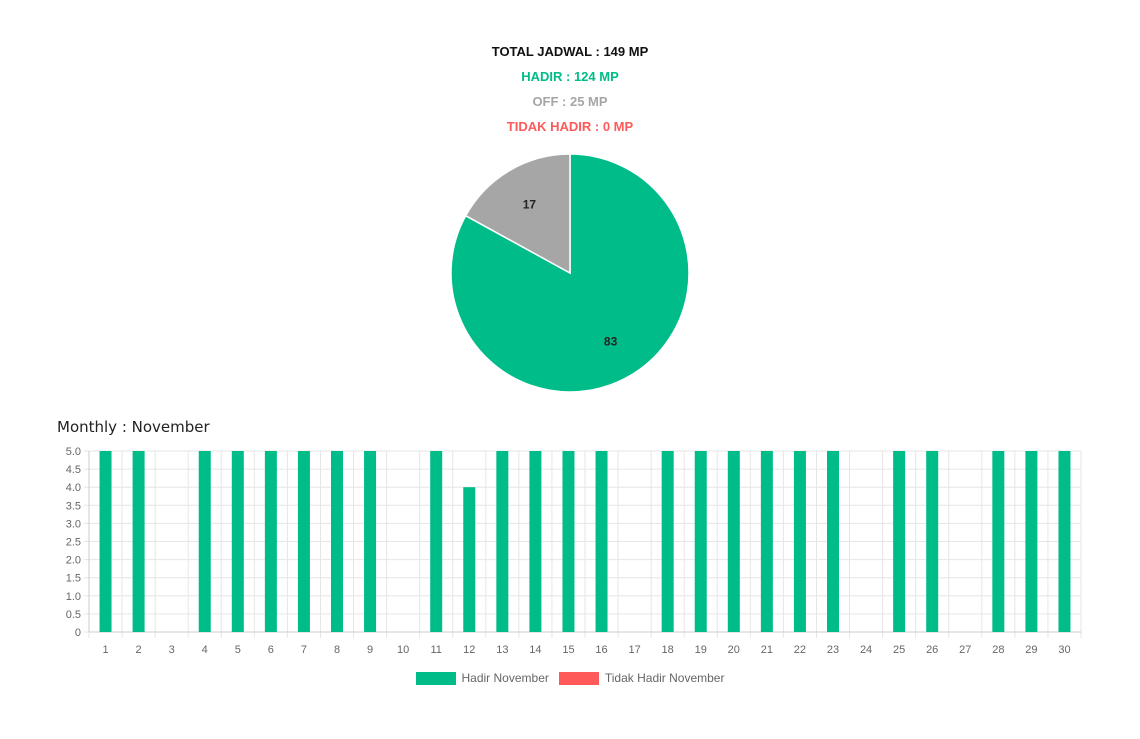 This screenshot has width=1140, height=739. I want to click on x-tick-label: 3, so click(172, 650).